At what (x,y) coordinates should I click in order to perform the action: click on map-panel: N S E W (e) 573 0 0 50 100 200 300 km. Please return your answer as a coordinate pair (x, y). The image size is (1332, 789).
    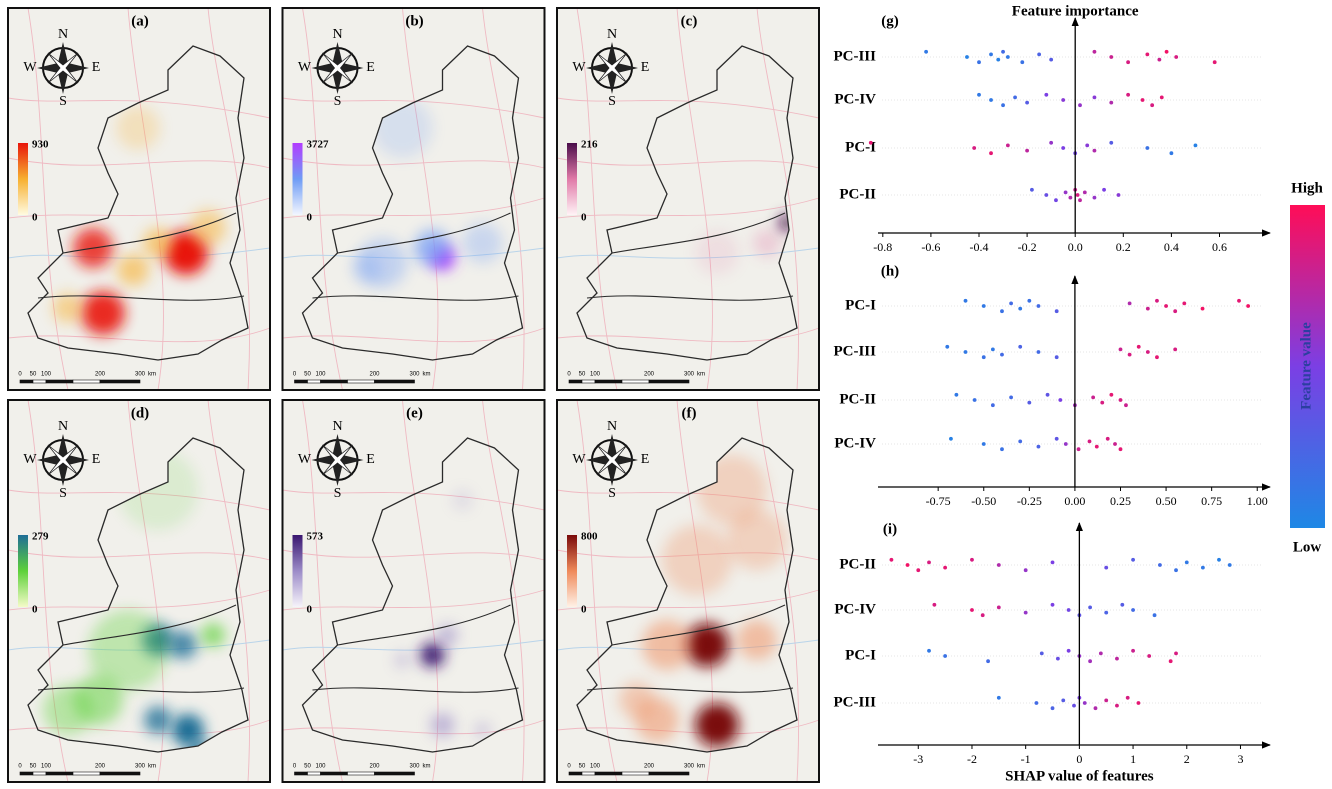
    Looking at the image, I should click on (413, 591).